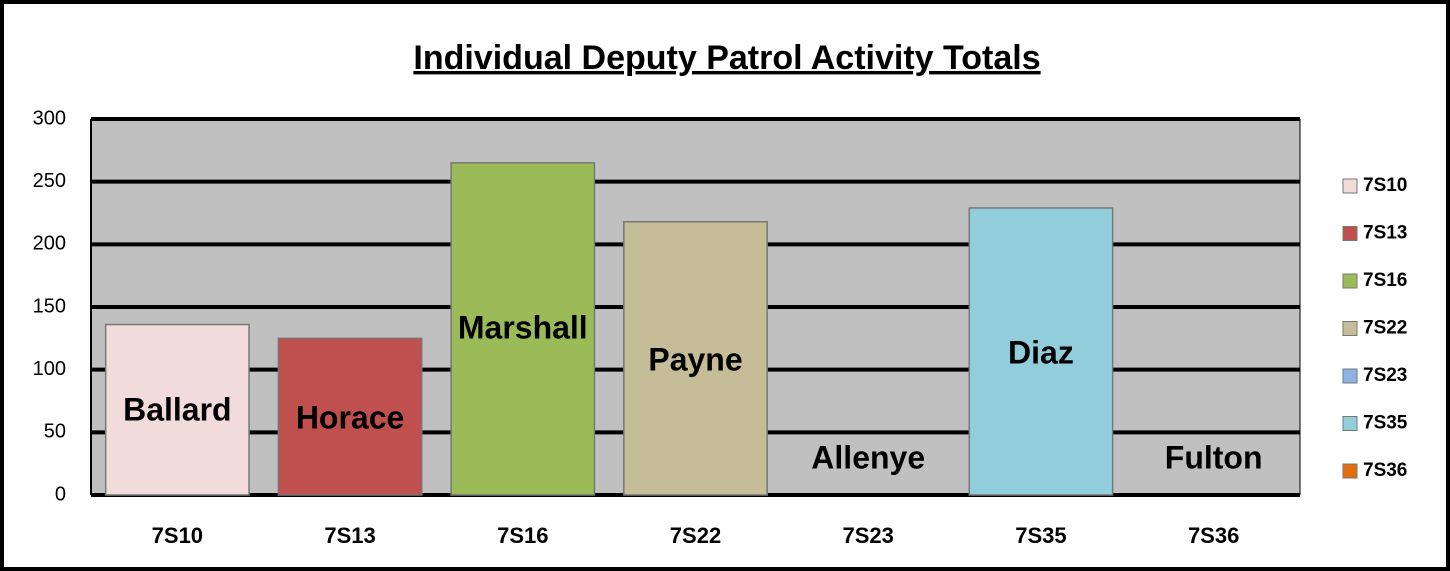 This screenshot has width=1450, height=571. I want to click on bar-label: Diaz, so click(1041, 352).